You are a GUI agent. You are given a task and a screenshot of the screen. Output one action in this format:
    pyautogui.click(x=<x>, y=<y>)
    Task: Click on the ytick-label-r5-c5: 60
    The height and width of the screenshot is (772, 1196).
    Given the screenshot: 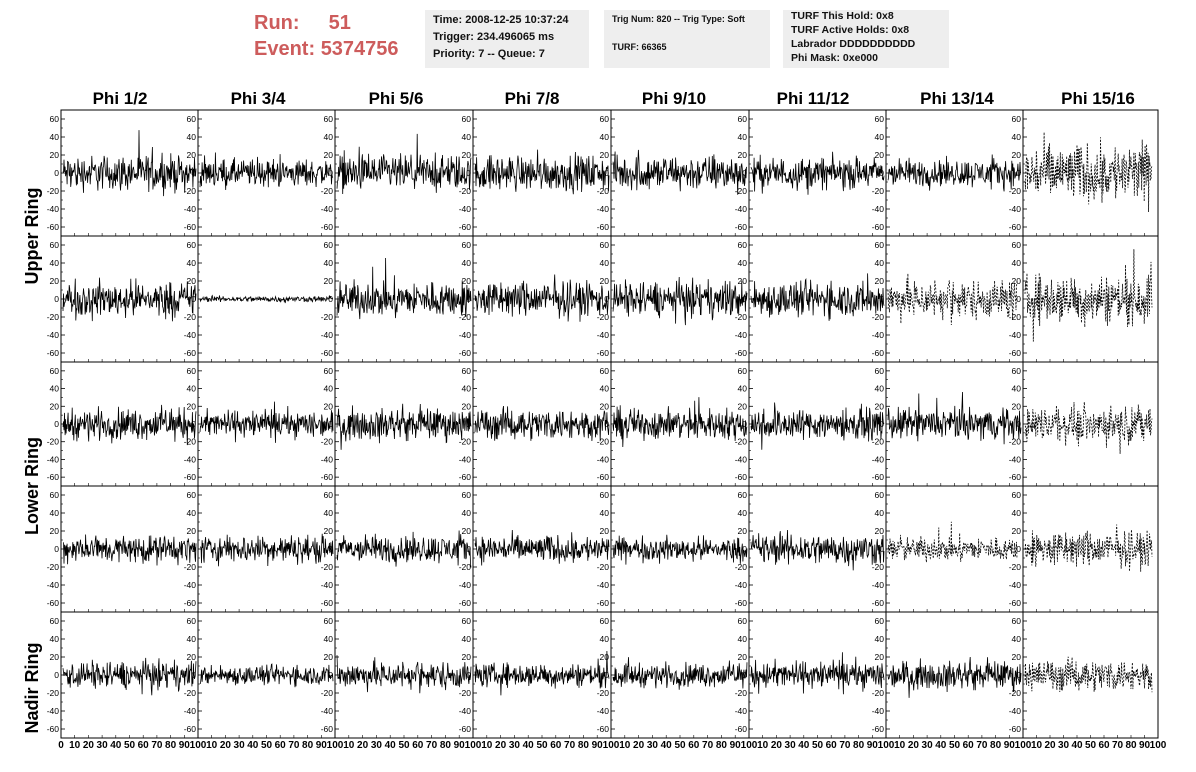 What is the action you would take?
    pyautogui.click(x=605, y=621)
    